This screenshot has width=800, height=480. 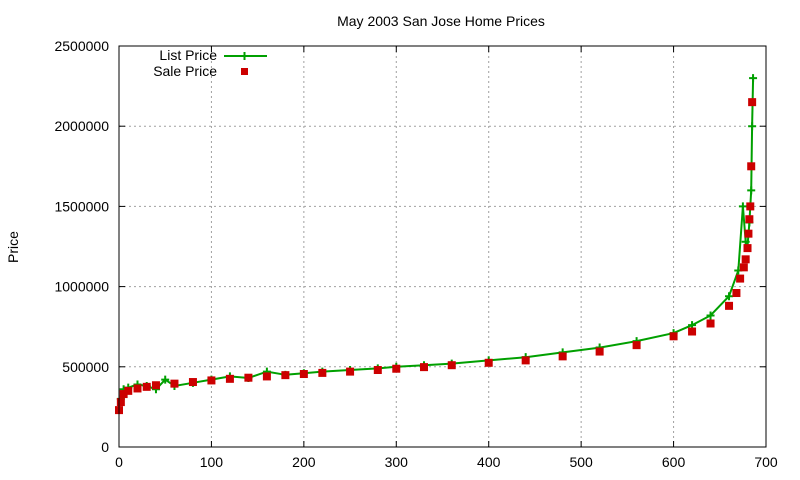 I want to click on y-tick-label: 500000, so click(x=85, y=367).